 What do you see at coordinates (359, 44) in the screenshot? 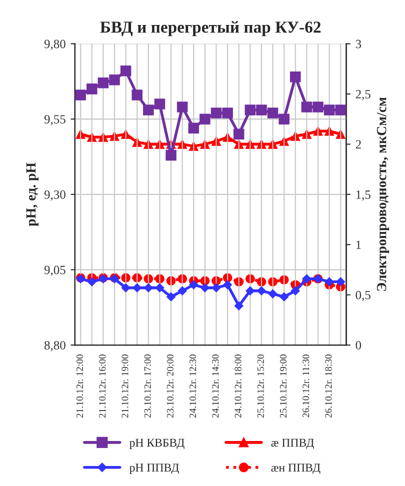
I see `y2-tick-label: 3` at bounding box center [359, 44].